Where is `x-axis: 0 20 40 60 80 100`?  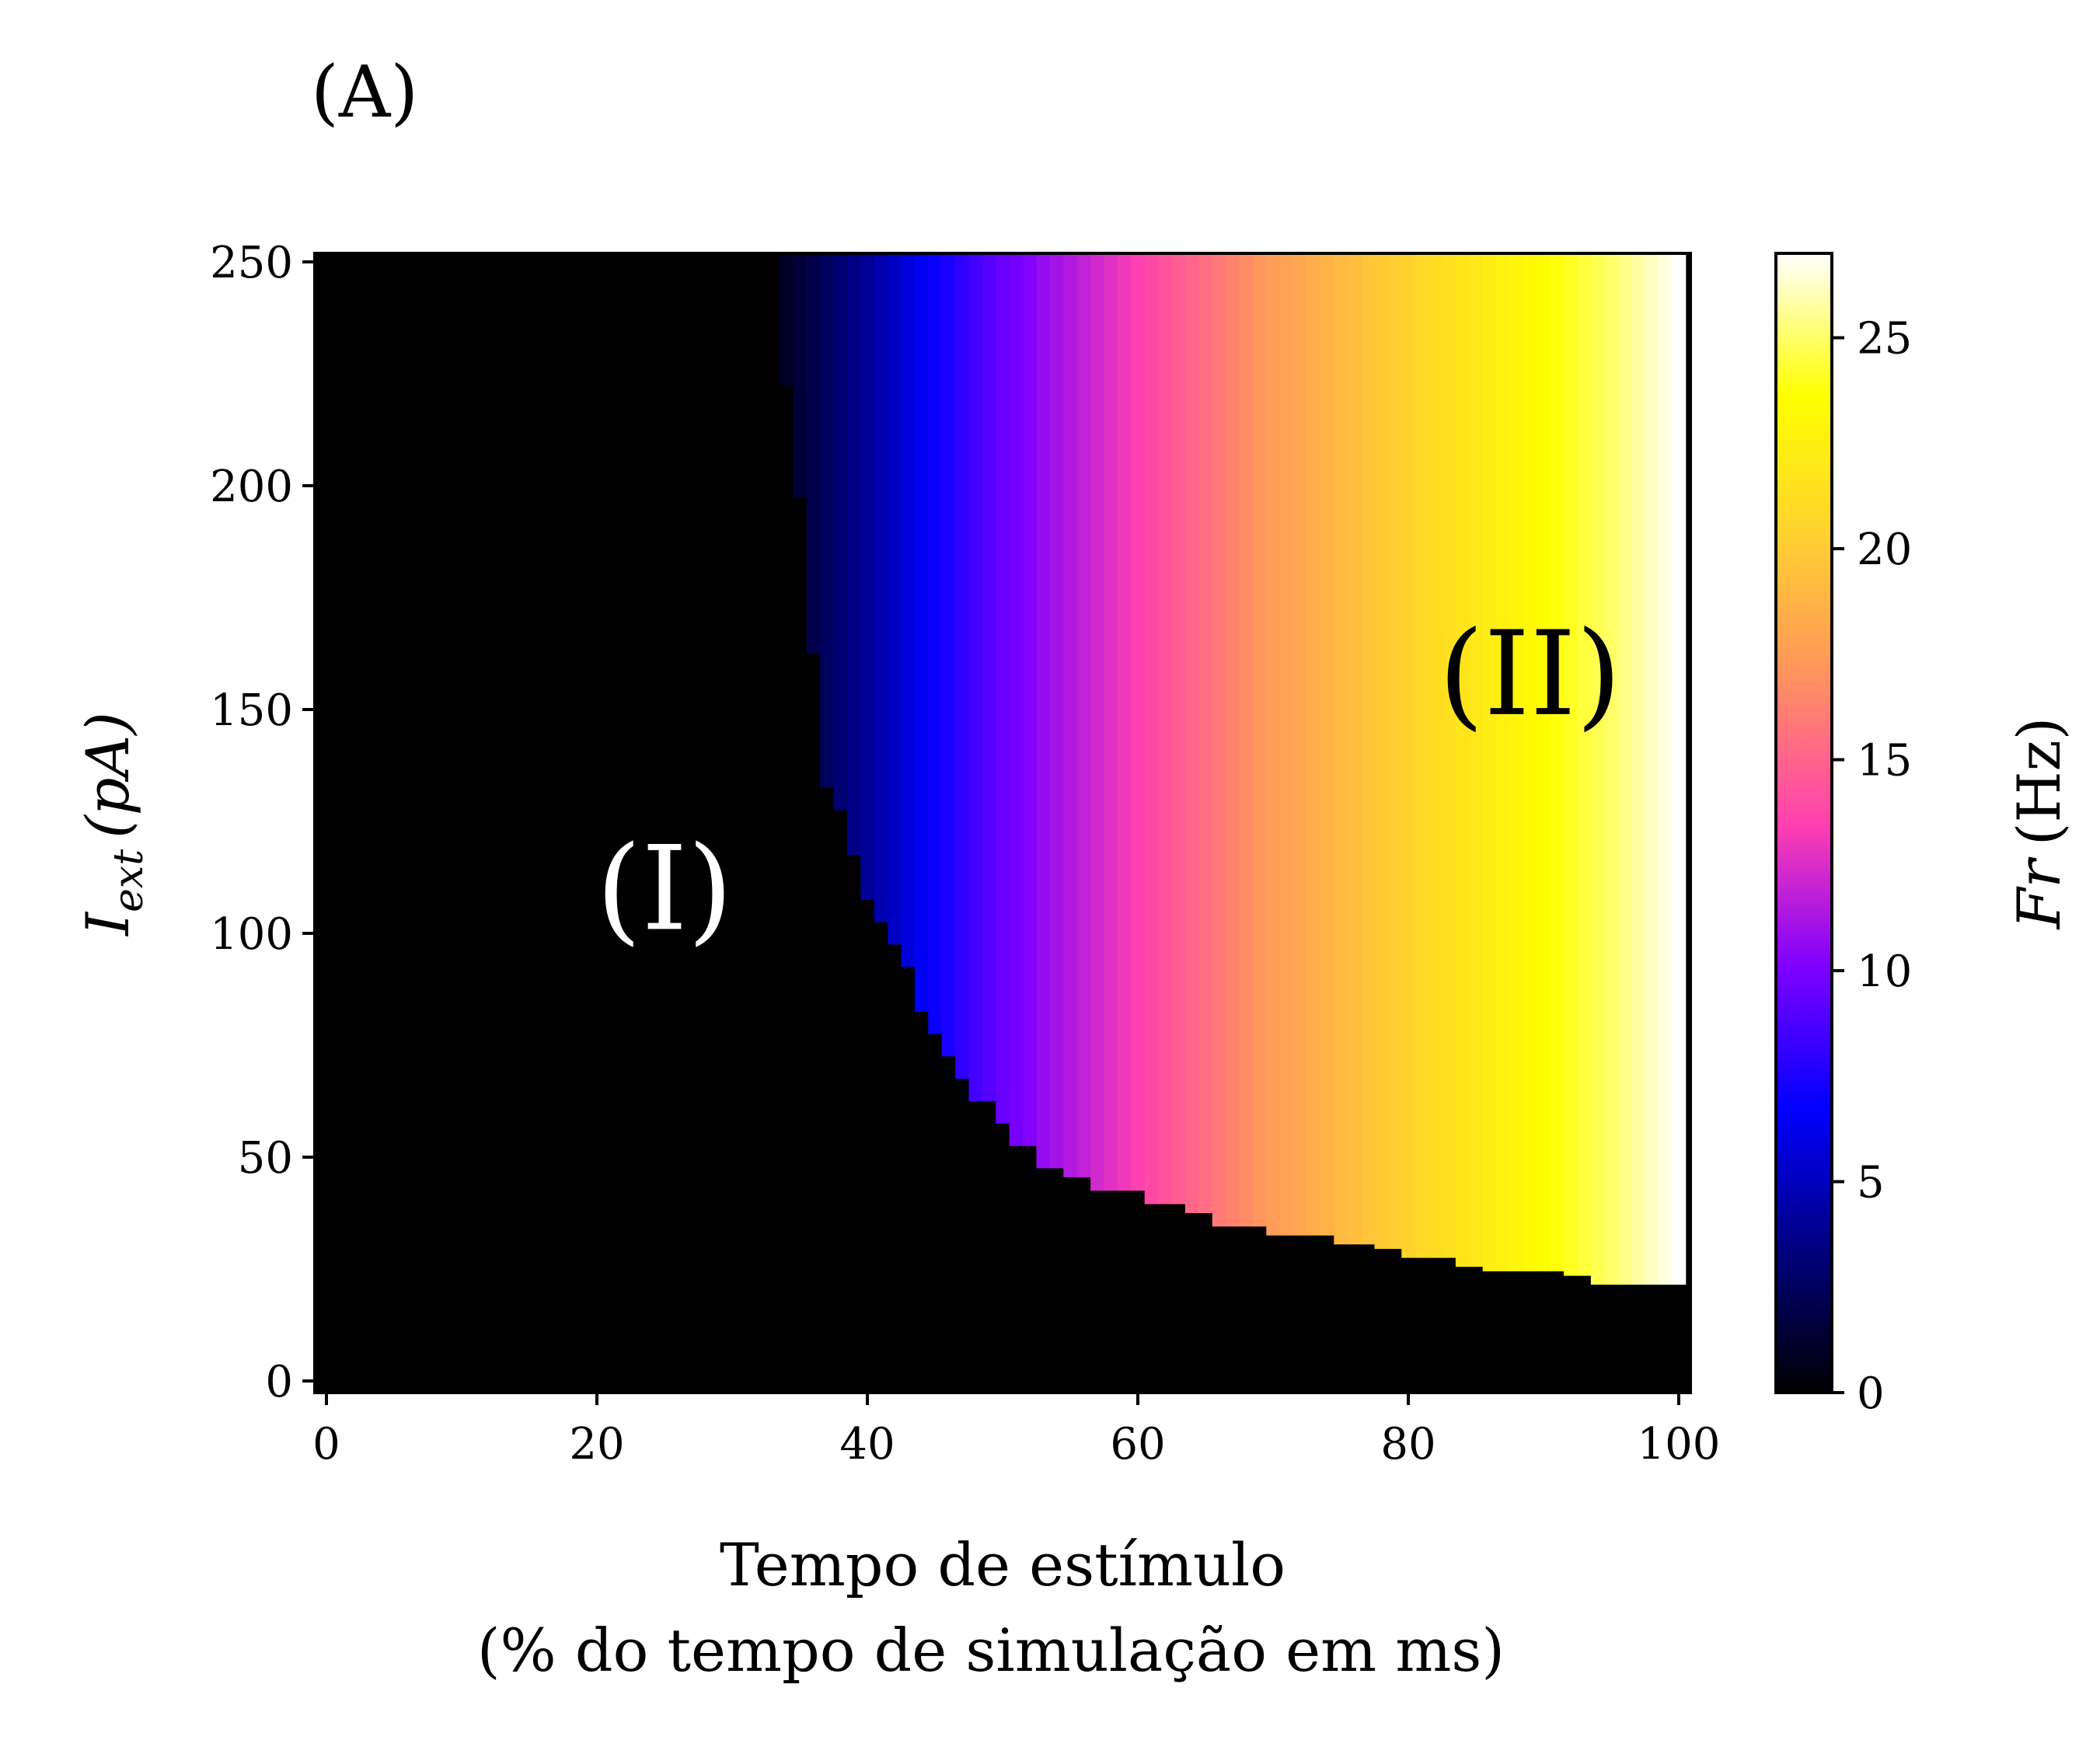 x-axis: 0 20 40 60 80 100 is located at coordinates (1016, 1431).